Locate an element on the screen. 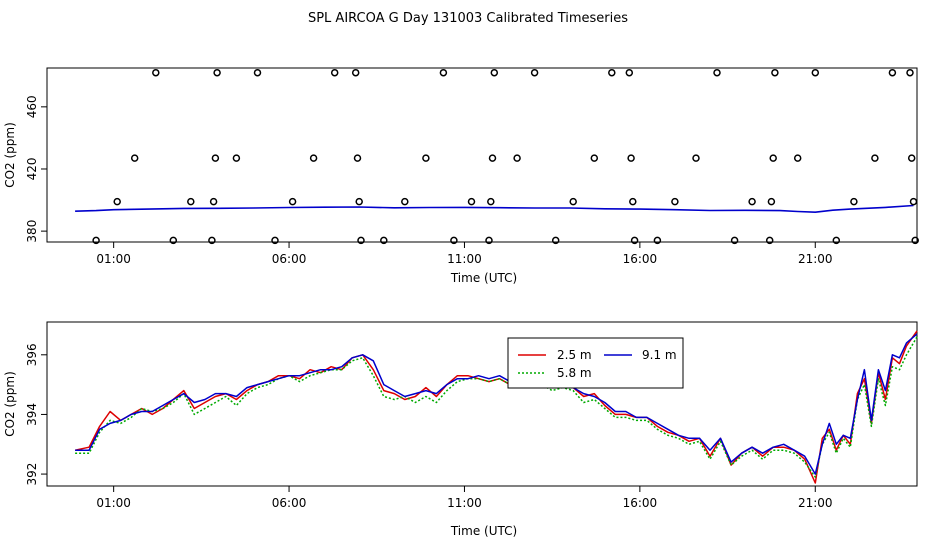 The image size is (936, 540). y-tick-label: 420 is located at coordinates (32, 169).